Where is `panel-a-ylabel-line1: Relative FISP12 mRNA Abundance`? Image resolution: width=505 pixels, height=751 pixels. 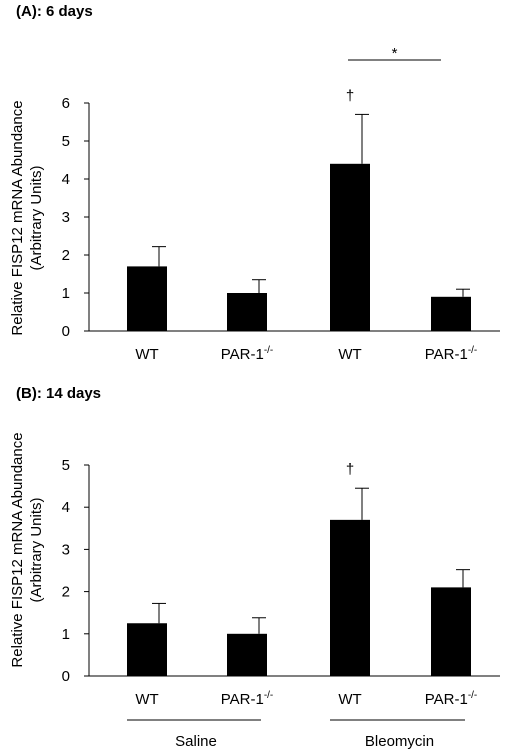
panel-a-ylabel-line1: Relative FISP12 mRNA Abundance is located at coordinates (17, 217).